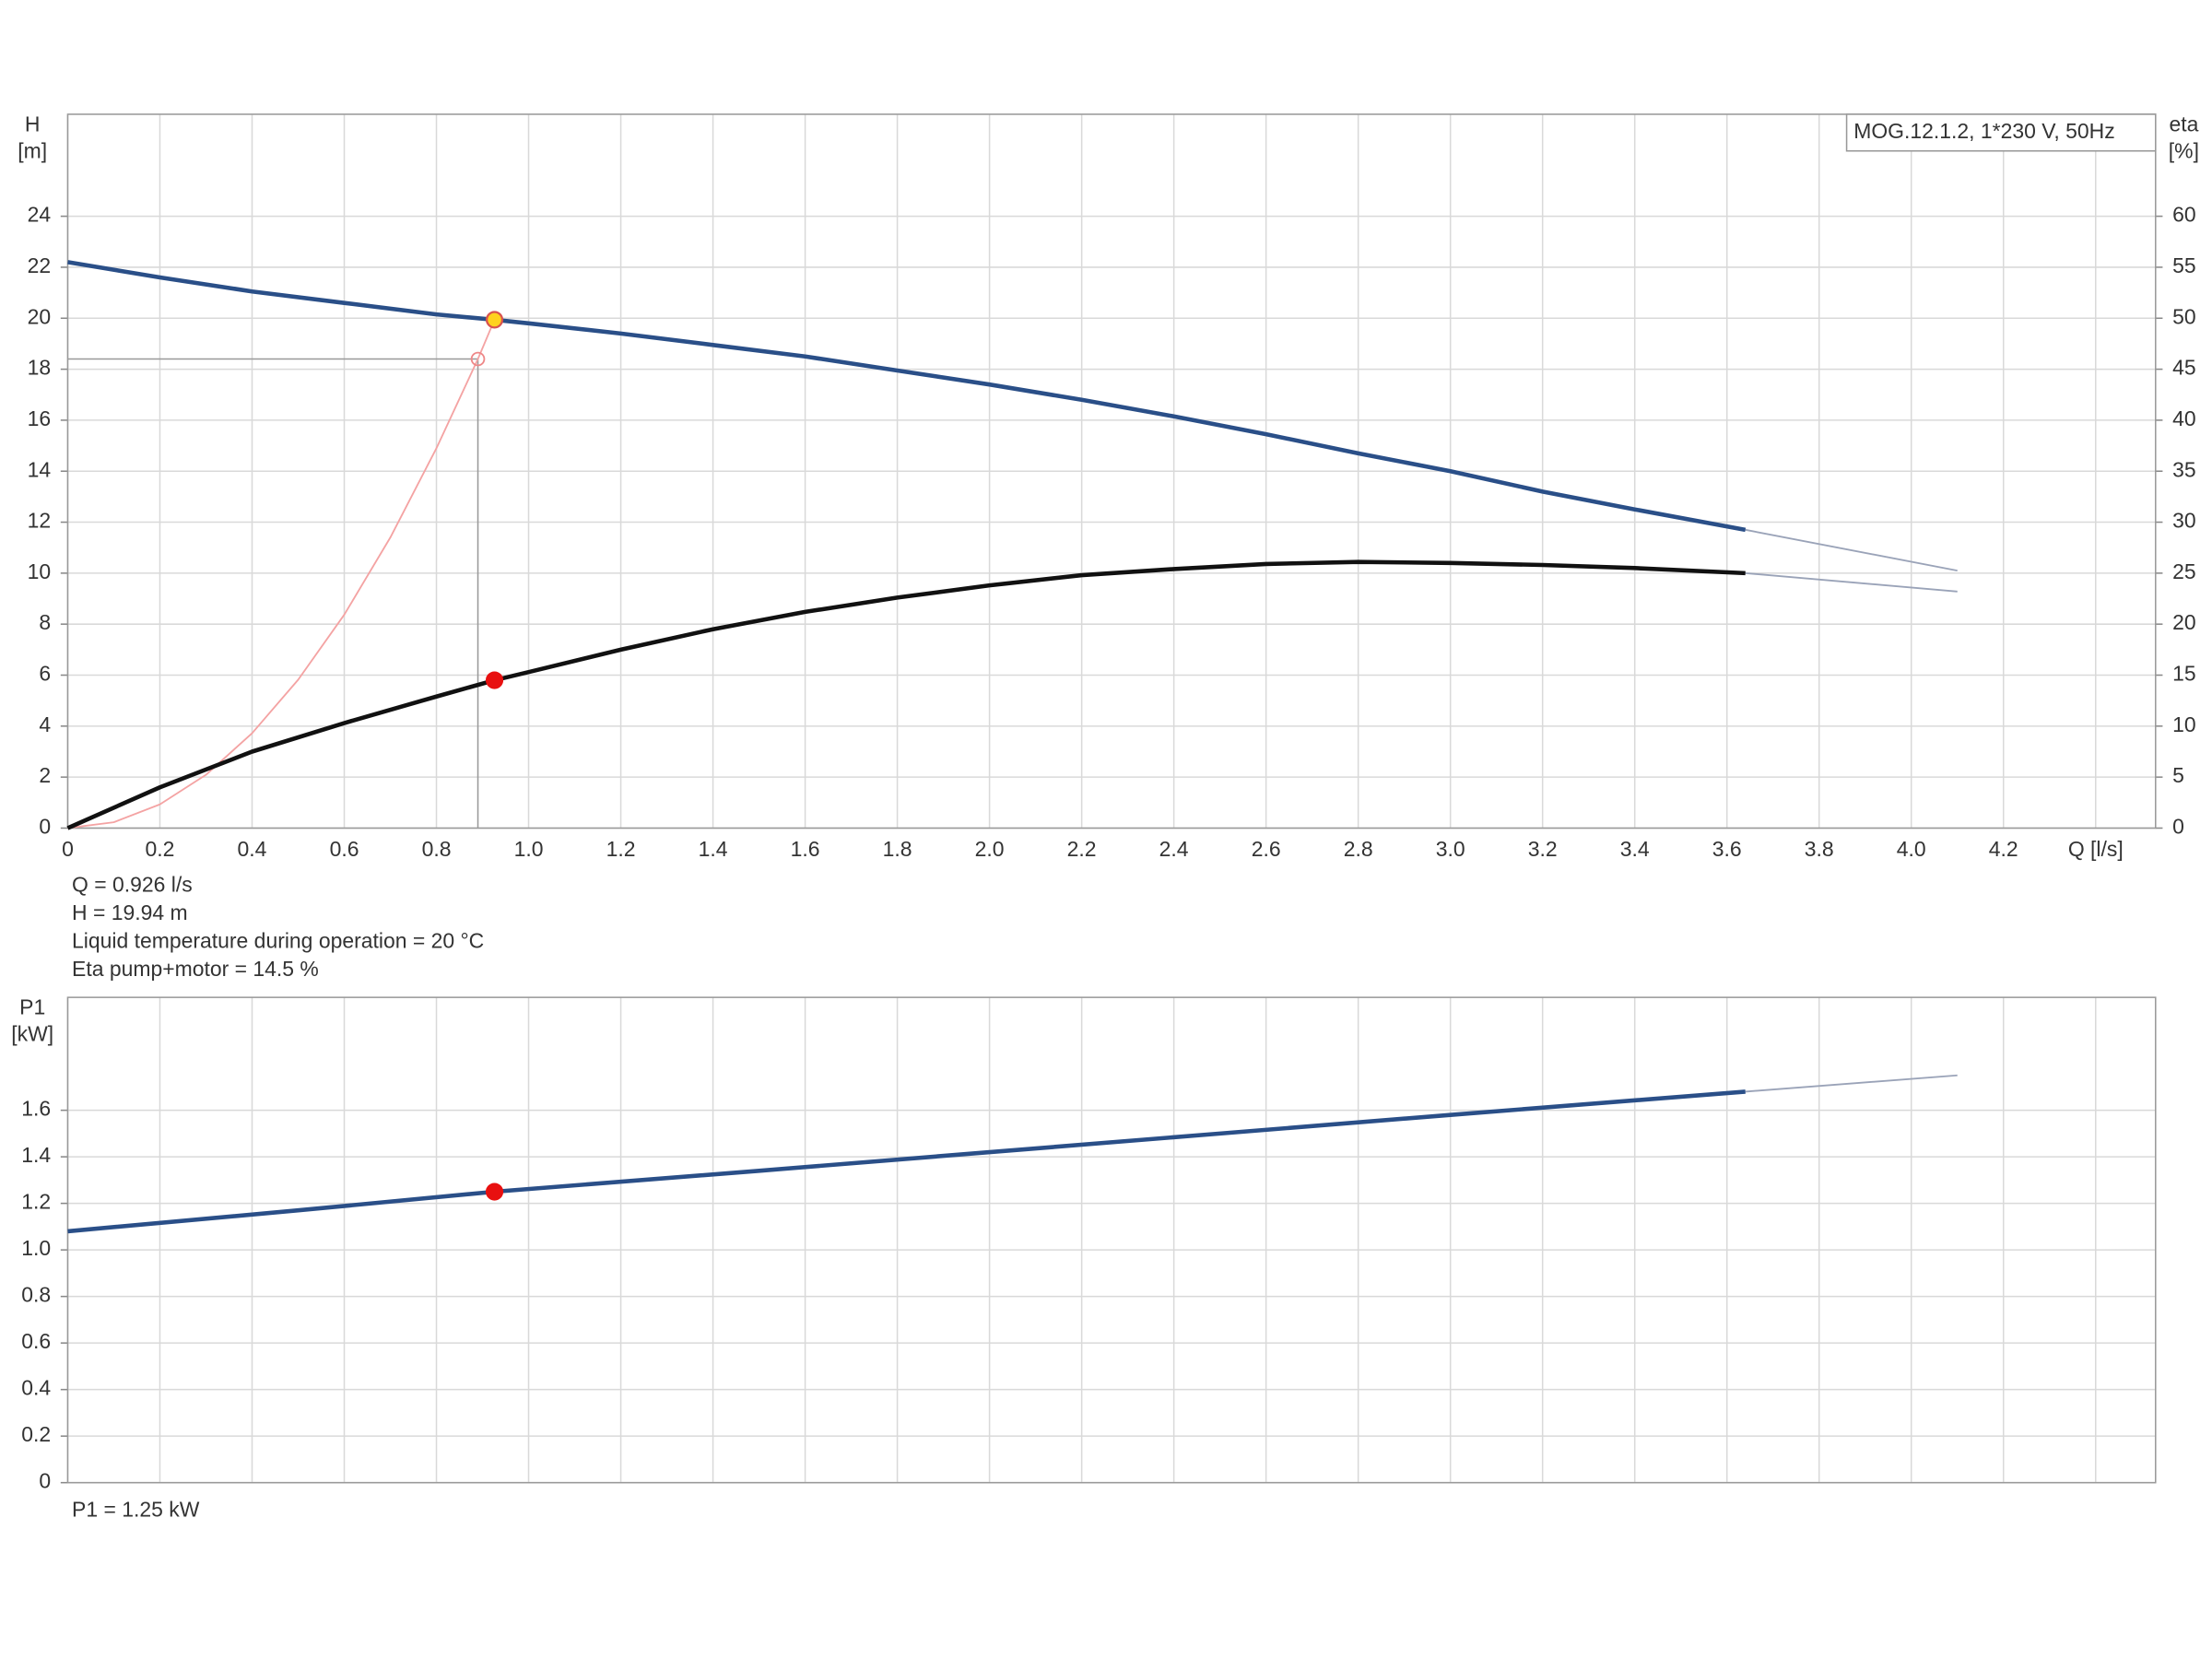 The width and height of the screenshot is (2212, 1659). I want to click on x-tick-label: 2.2, so click(1082, 849).